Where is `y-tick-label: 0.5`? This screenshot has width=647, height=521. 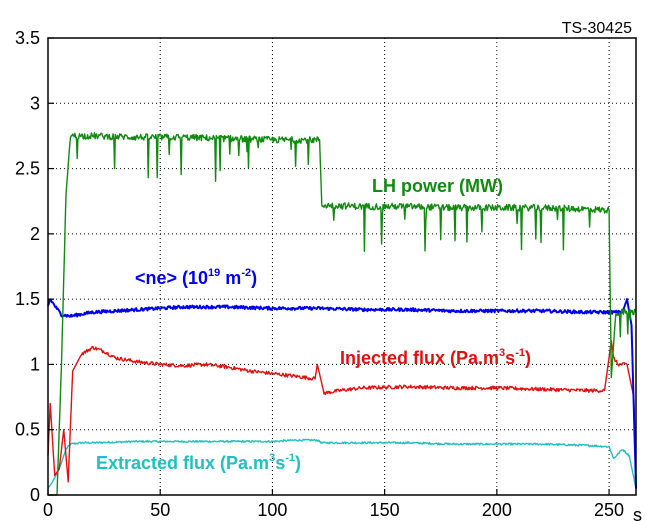 y-tick-label: 0.5 is located at coordinates (27, 430).